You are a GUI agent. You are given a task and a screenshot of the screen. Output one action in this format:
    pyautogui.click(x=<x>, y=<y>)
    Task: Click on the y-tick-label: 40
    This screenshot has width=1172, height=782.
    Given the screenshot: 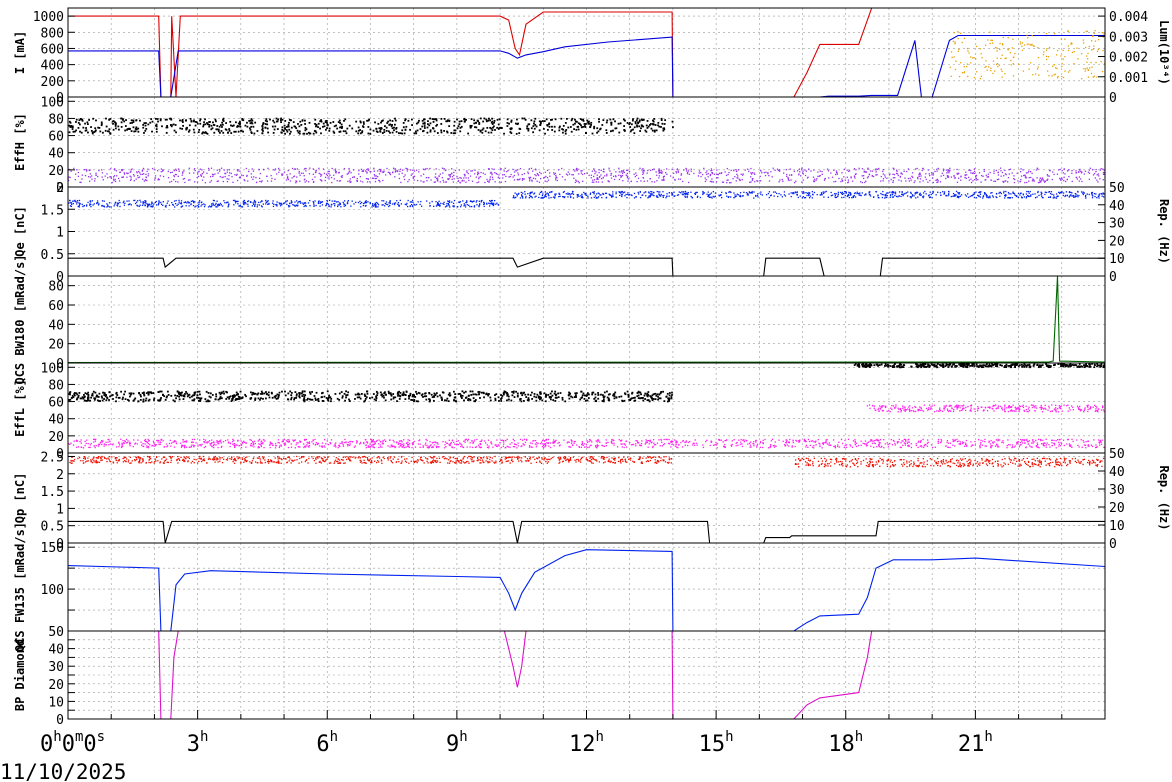 What is the action you would take?
    pyautogui.click(x=56, y=154)
    